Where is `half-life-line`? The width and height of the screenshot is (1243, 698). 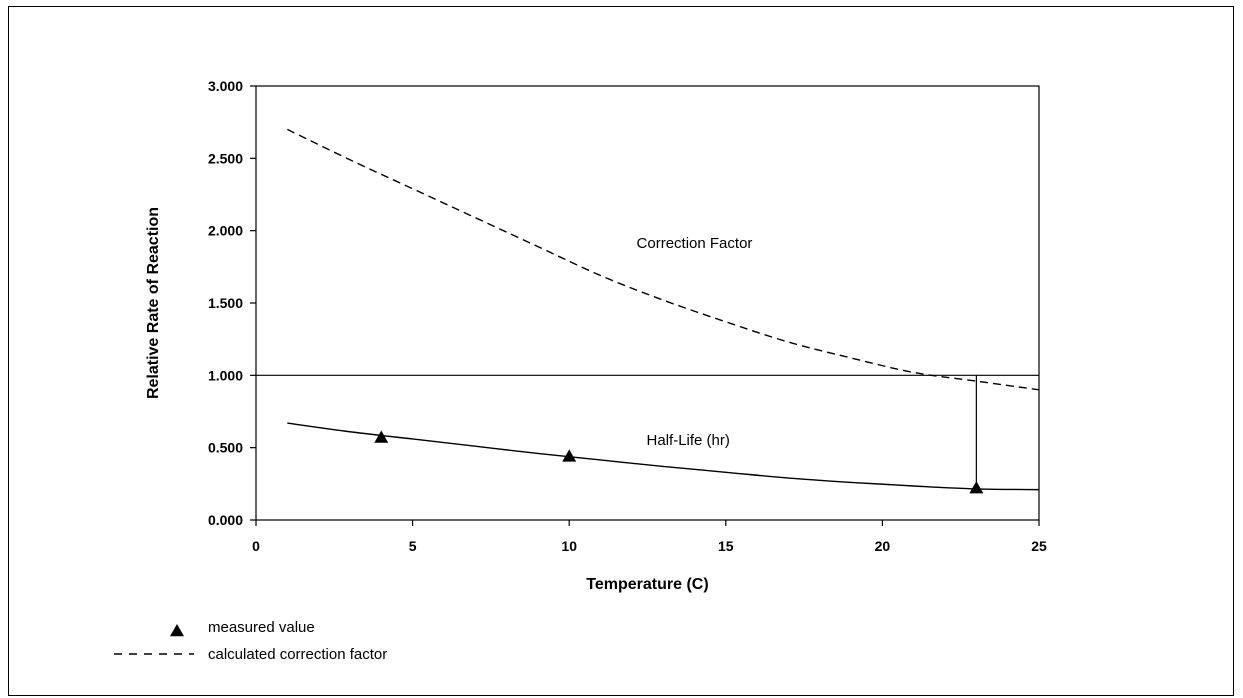
half-life-line is located at coordinates (663, 456).